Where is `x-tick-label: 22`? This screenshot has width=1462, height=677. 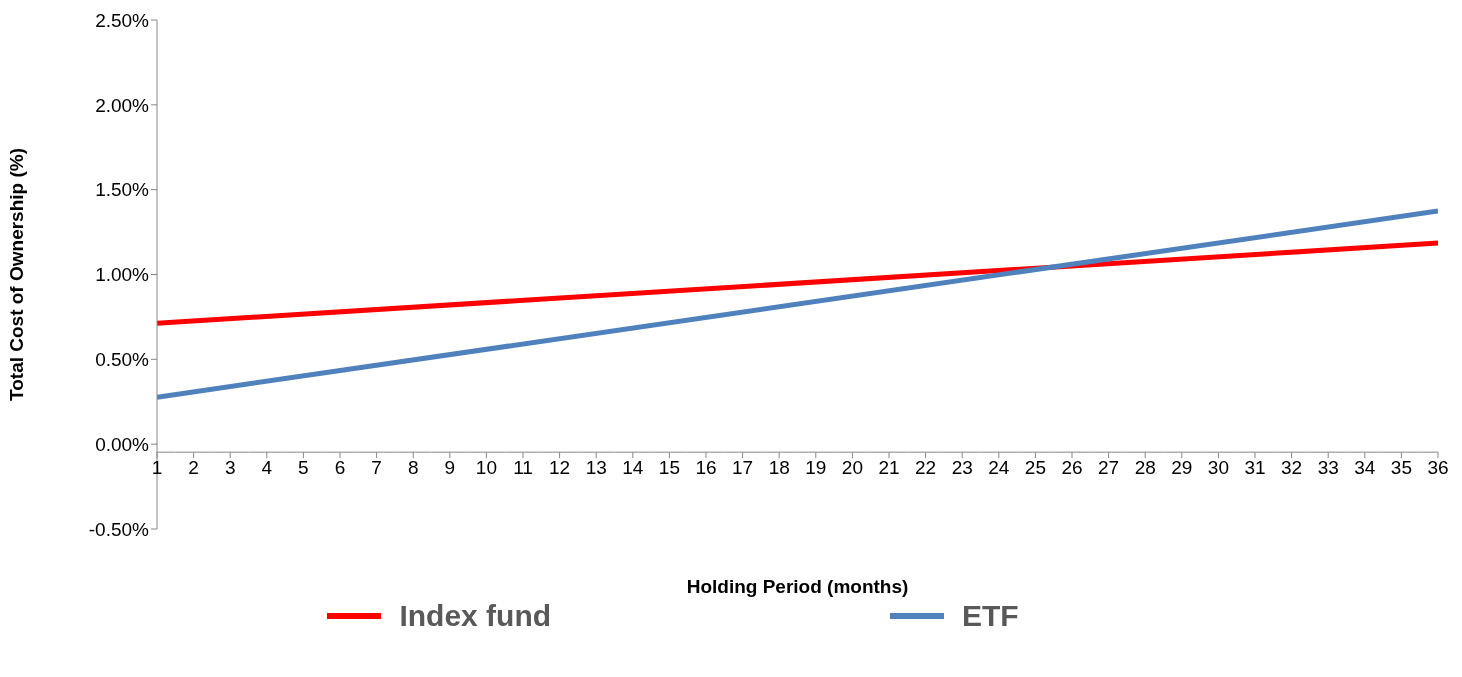
x-tick-label: 22 is located at coordinates (926, 468).